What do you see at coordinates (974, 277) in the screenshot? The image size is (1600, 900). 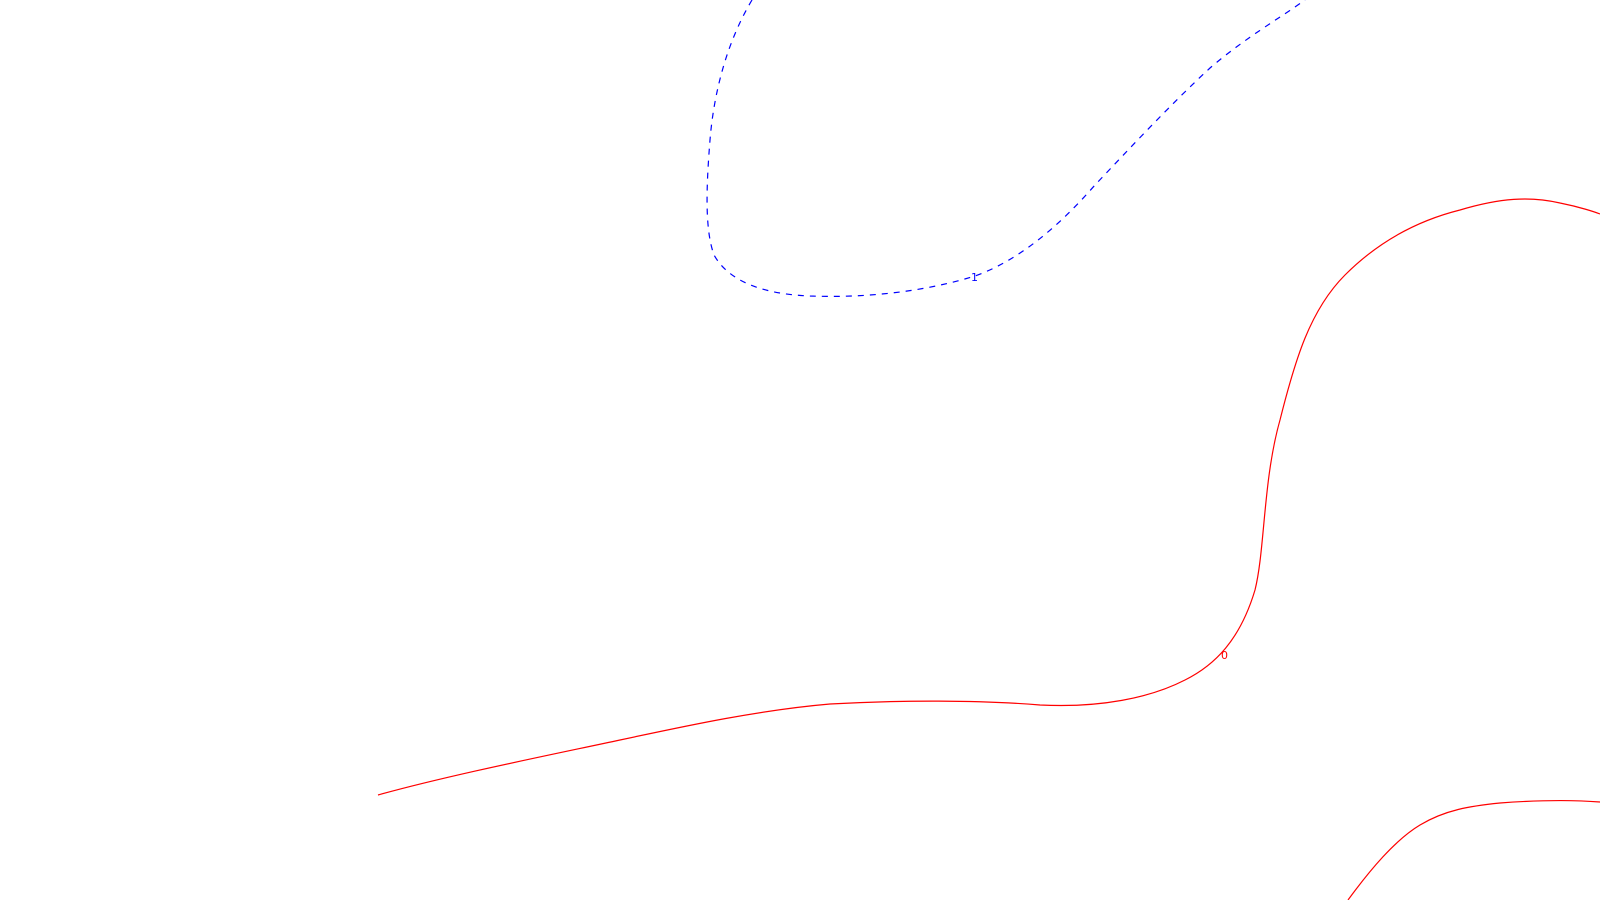 I see `contour-label-blue: 1` at bounding box center [974, 277].